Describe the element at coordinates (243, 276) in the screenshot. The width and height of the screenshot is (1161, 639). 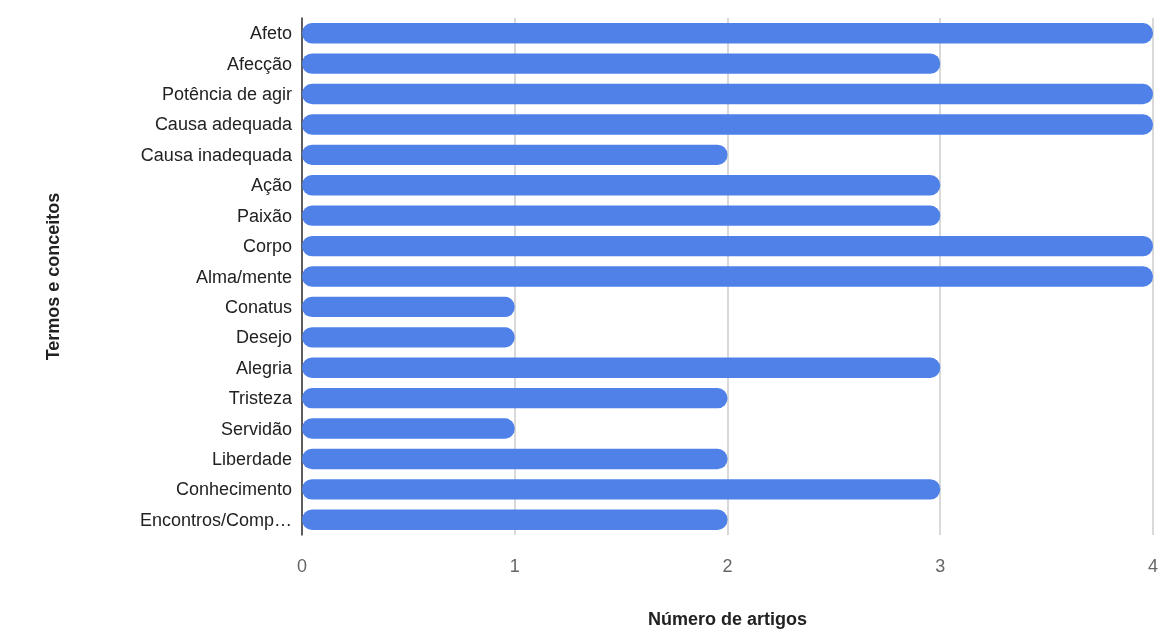
I see `y-tick-label: Alma/mente` at that location.